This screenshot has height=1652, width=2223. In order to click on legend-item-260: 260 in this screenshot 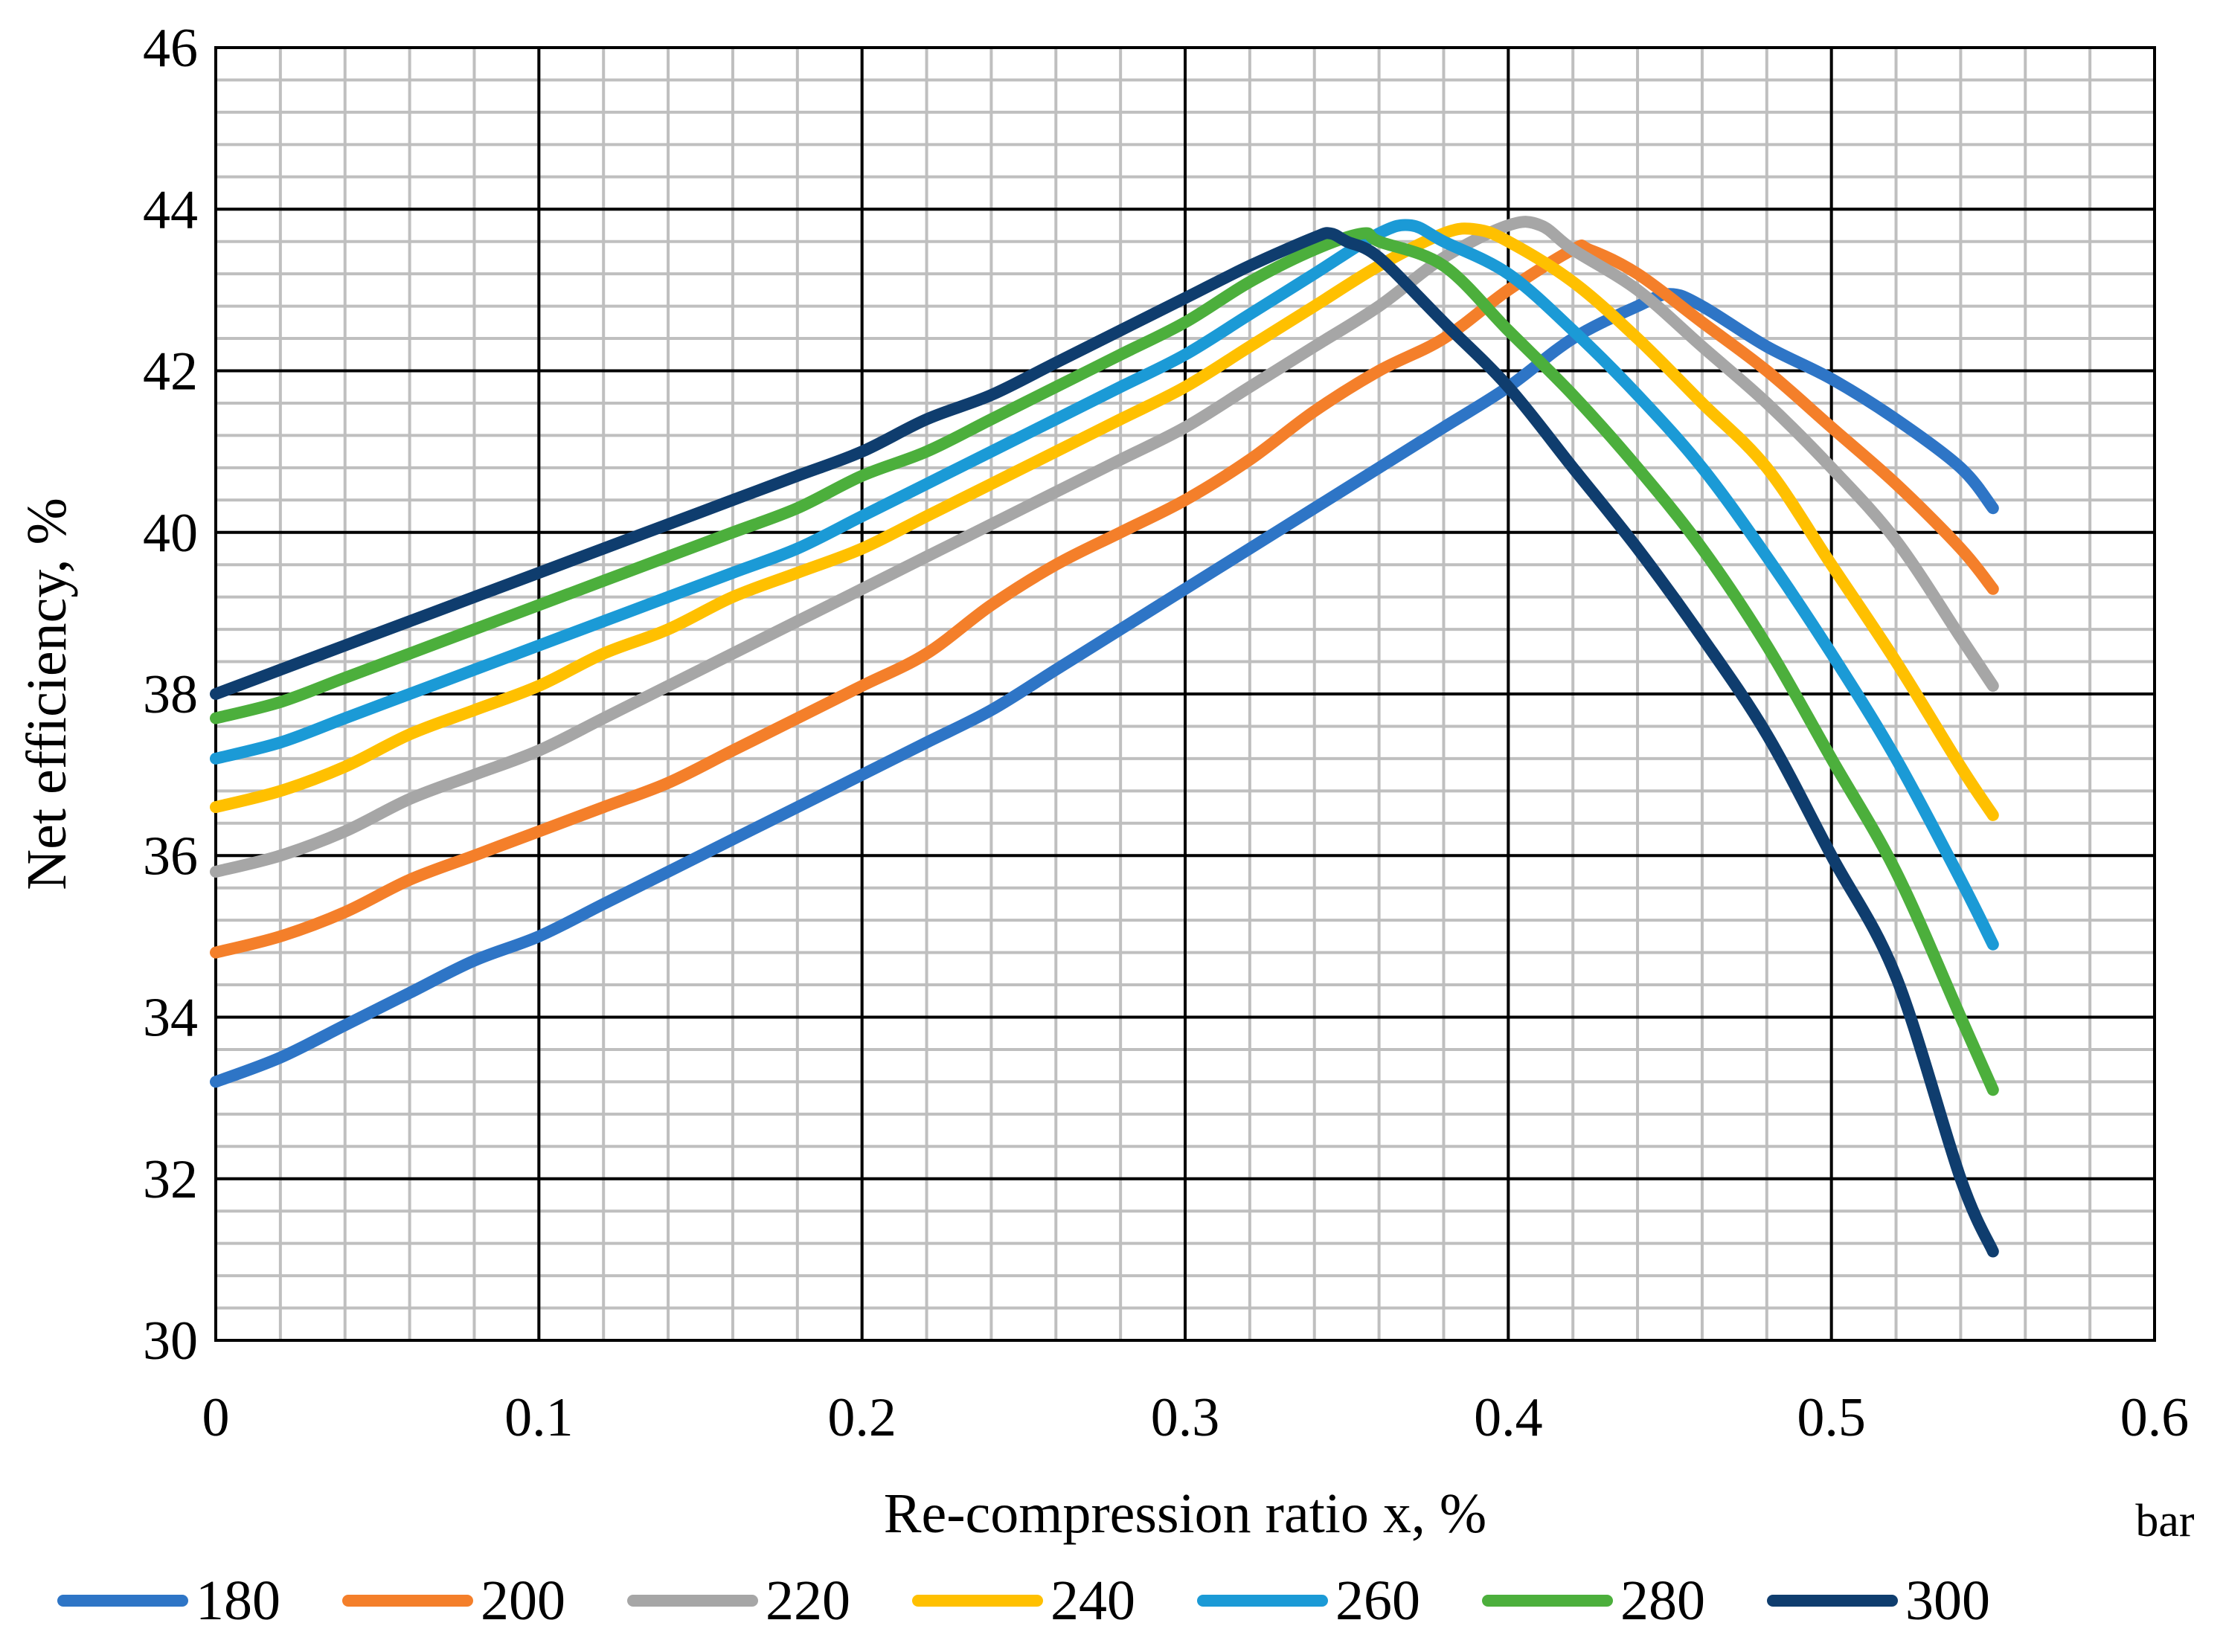, I will do `click(1308, 1600)`.